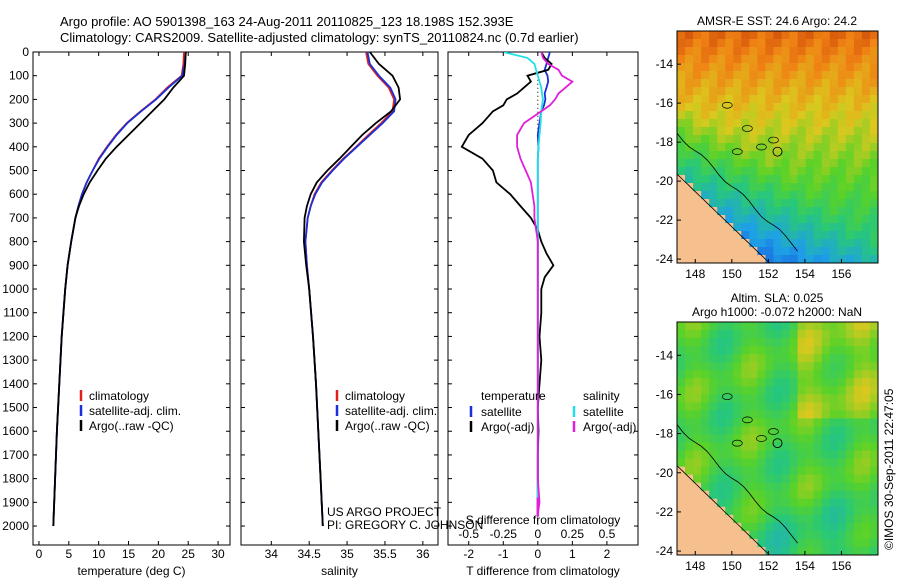 This screenshot has width=900, height=580. I want to click on salinity-axis-tick-label: 36, so click(423, 554).